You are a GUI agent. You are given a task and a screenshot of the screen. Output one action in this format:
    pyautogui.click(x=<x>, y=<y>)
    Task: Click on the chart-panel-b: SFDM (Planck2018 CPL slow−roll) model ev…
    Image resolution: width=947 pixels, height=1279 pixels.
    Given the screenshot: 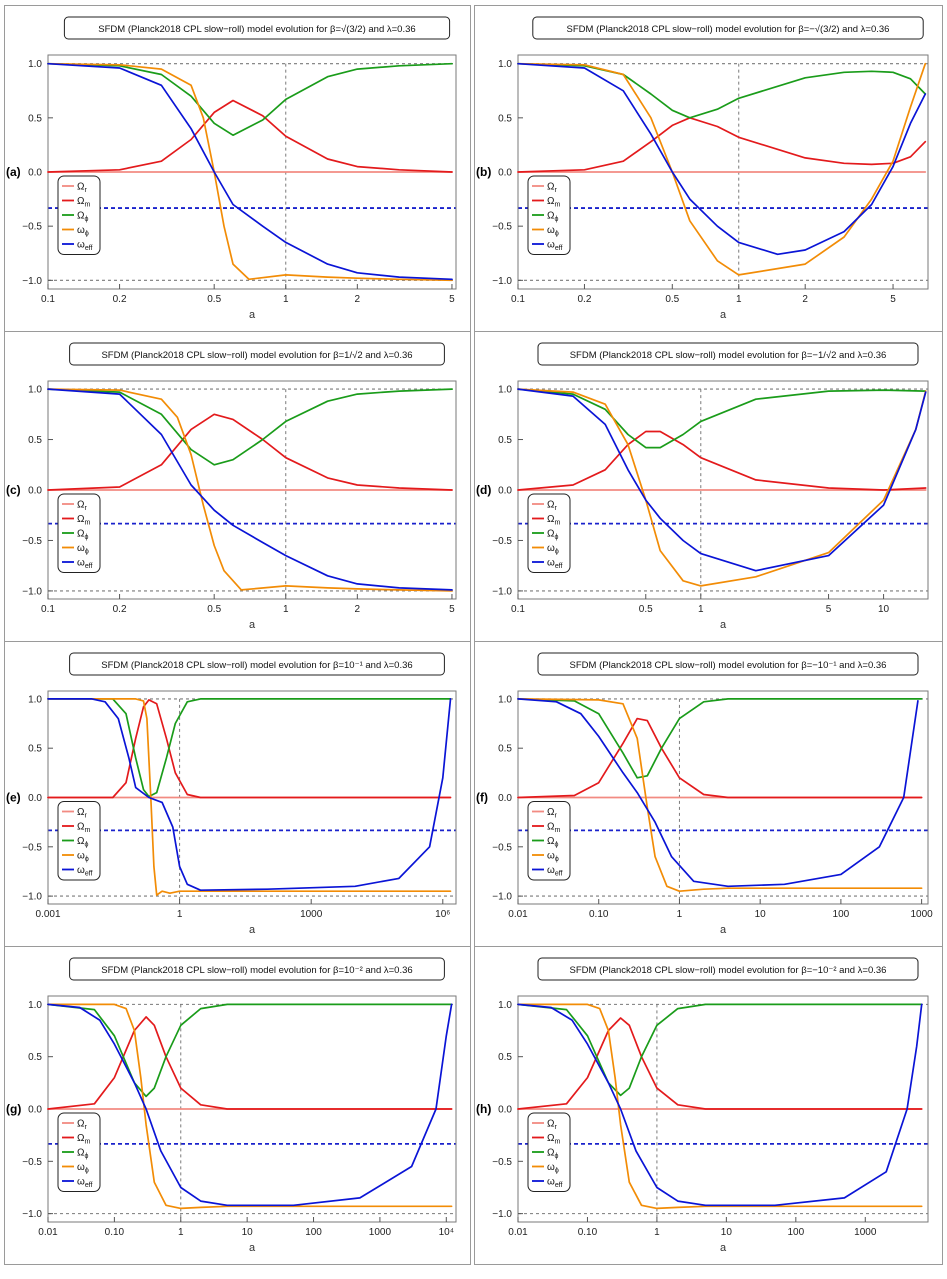 What is the action you would take?
    pyautogui.click(x=708, y=168)
    